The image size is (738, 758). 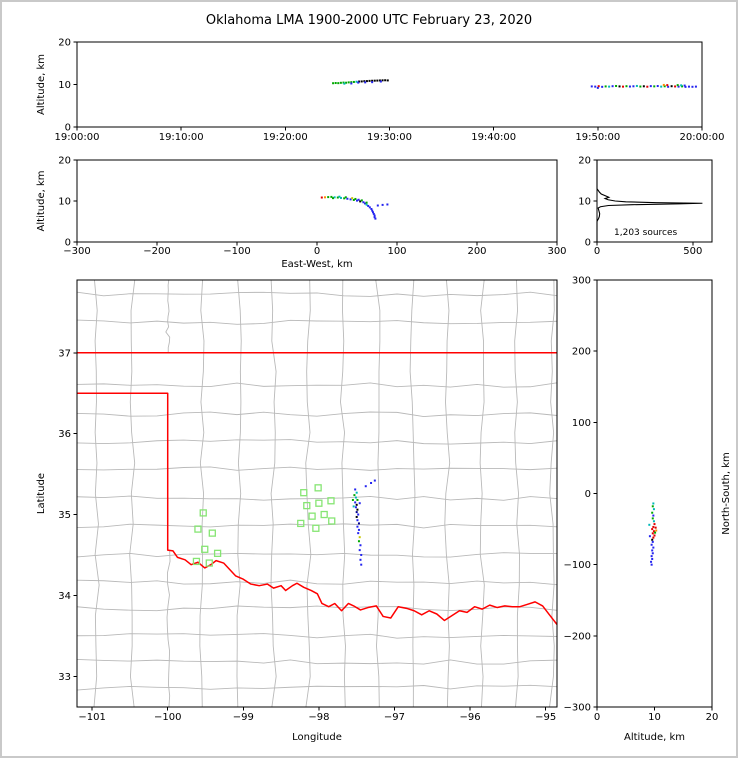 I want to click on x-axis-label: Longitude, so click(x=317, y=737).